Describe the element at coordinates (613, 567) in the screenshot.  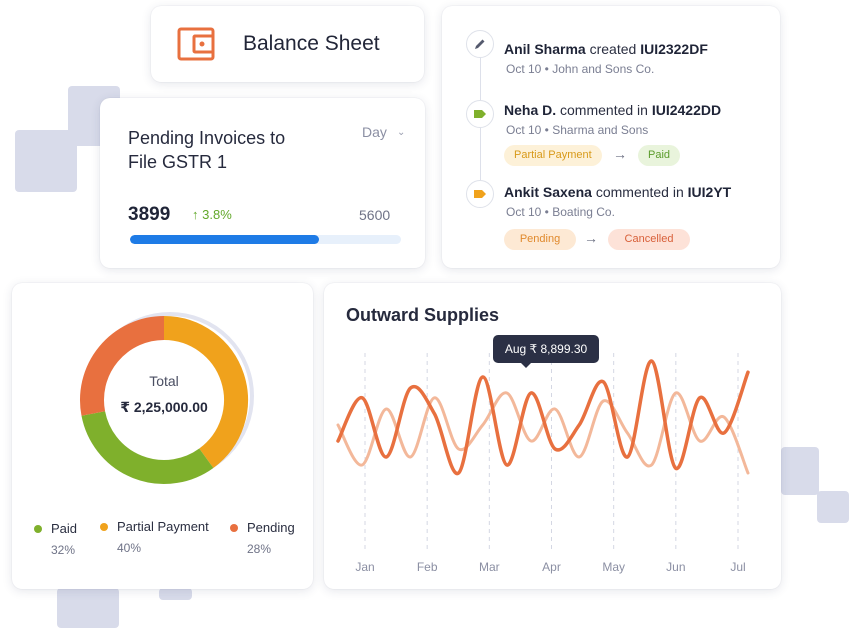
I see `x-tick-label: May` at that location.